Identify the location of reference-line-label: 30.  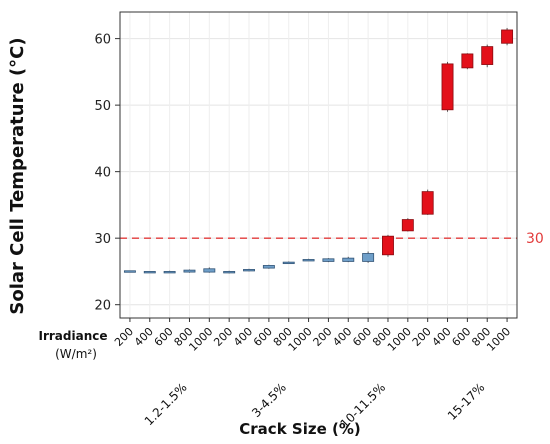
(535, 239).